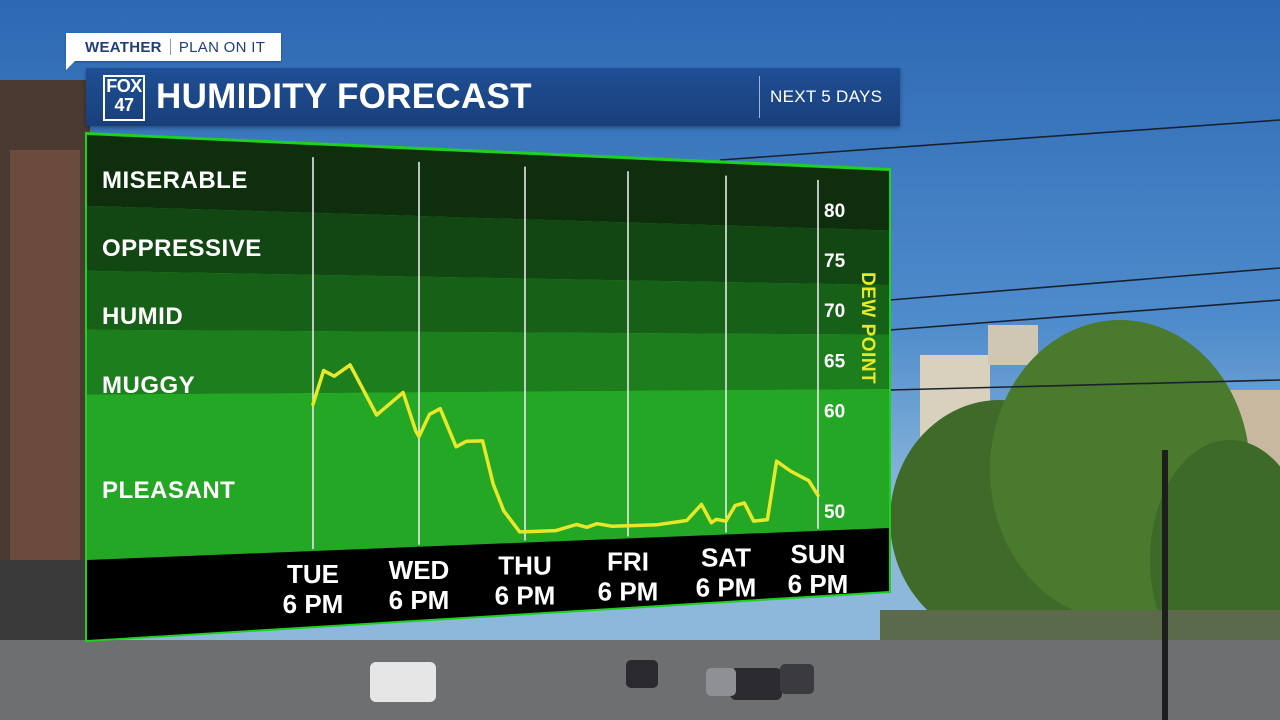 The width and height of the screenshot is (1280, 720). What do you see at coordinates (565, 448) in the screenshot?
I see `dew-point-line` at bounding box center [565, 448].